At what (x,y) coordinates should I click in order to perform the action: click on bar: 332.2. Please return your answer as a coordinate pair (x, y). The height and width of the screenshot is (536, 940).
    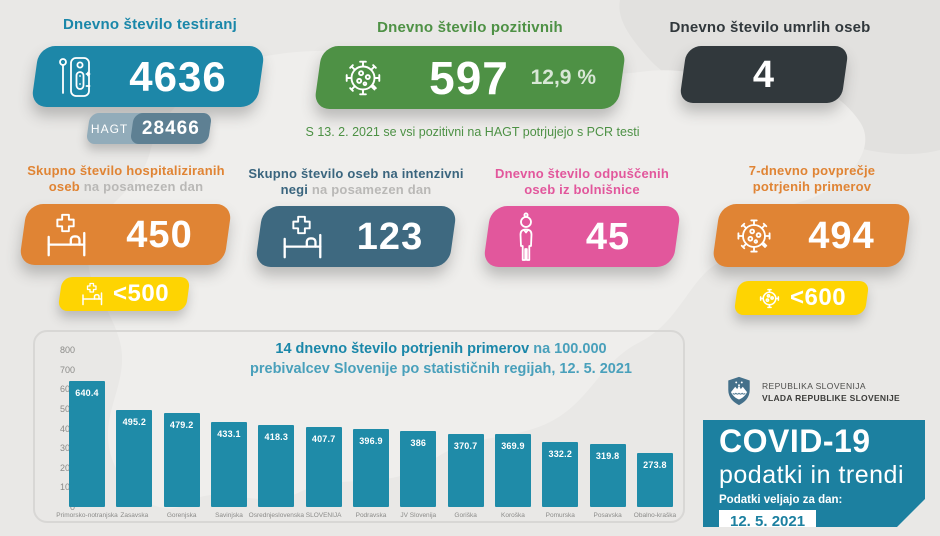
    Looking at the image, I should click on (560, 474).